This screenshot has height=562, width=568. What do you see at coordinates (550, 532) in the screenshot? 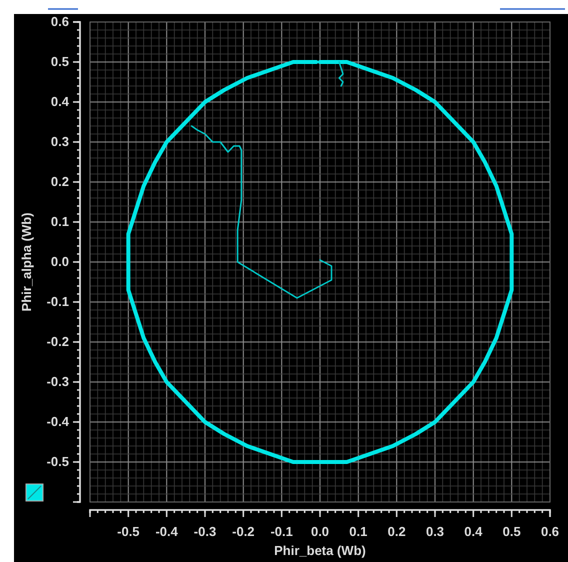
I see `x-tick-label: 0.6` at bounding box center [550, 532].